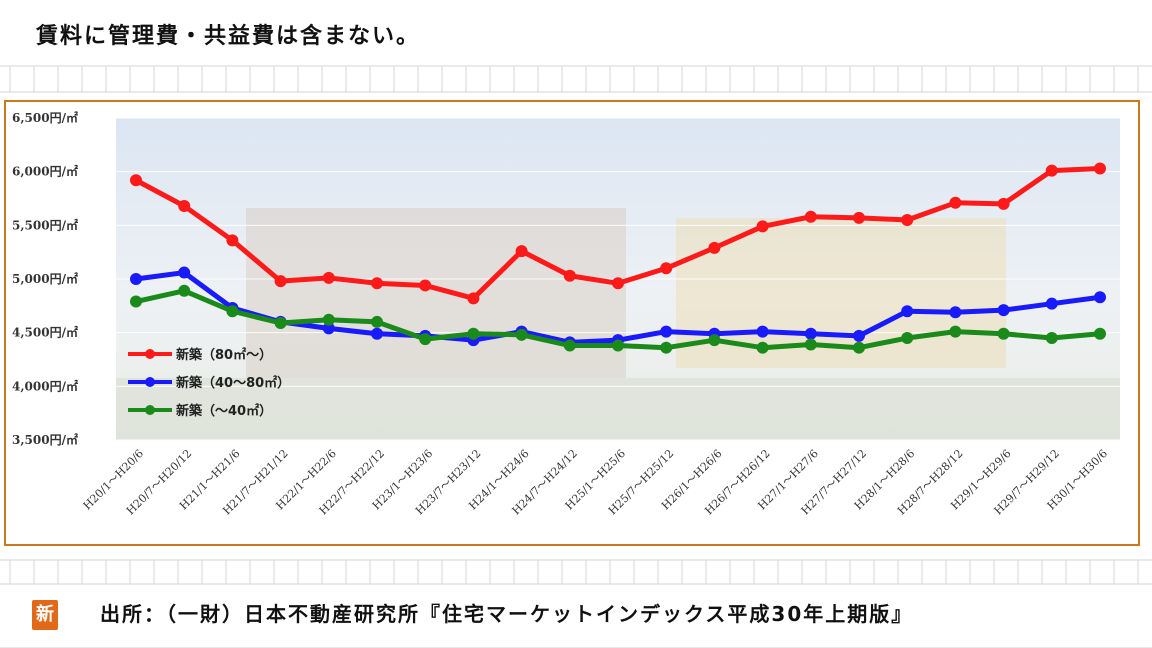  What do you see at coordinates (45, 332) in the screenshot?
I see `y-tick-label-2: 4,500円/㎡` at bounding box center [45, 332].